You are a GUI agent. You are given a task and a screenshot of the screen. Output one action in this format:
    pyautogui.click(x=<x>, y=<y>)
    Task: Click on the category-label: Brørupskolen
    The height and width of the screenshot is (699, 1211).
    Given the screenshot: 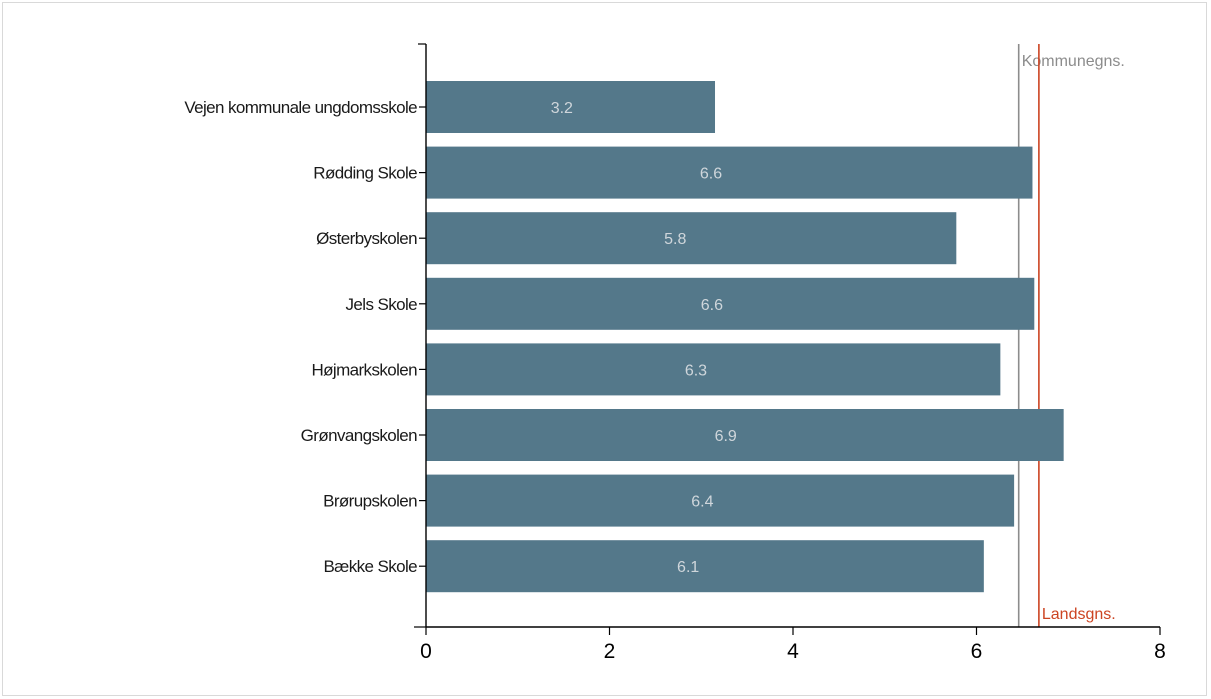 What is the action you would take?
    pyautogui.click(x=370, y=501)
    